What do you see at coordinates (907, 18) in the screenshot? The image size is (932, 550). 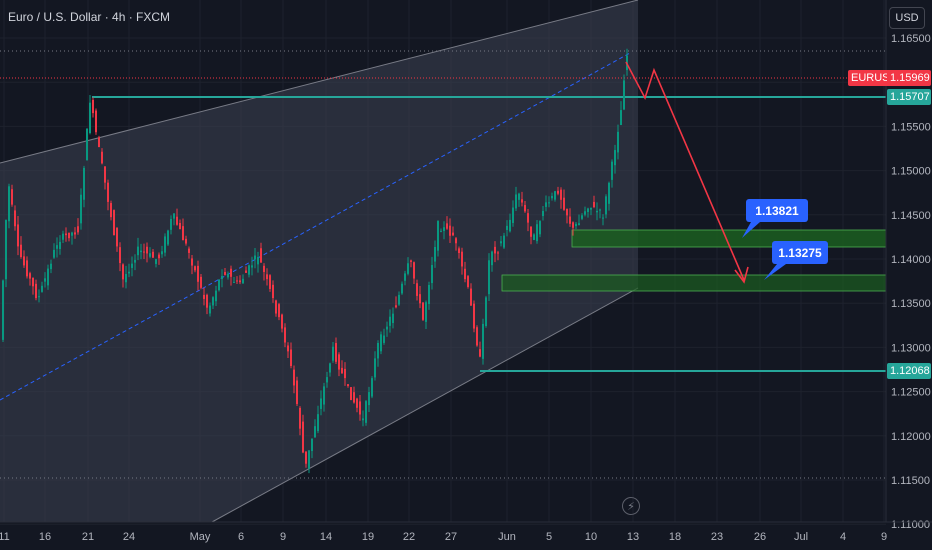 I see `currency-button: USD` at bounding box center [907, 18].